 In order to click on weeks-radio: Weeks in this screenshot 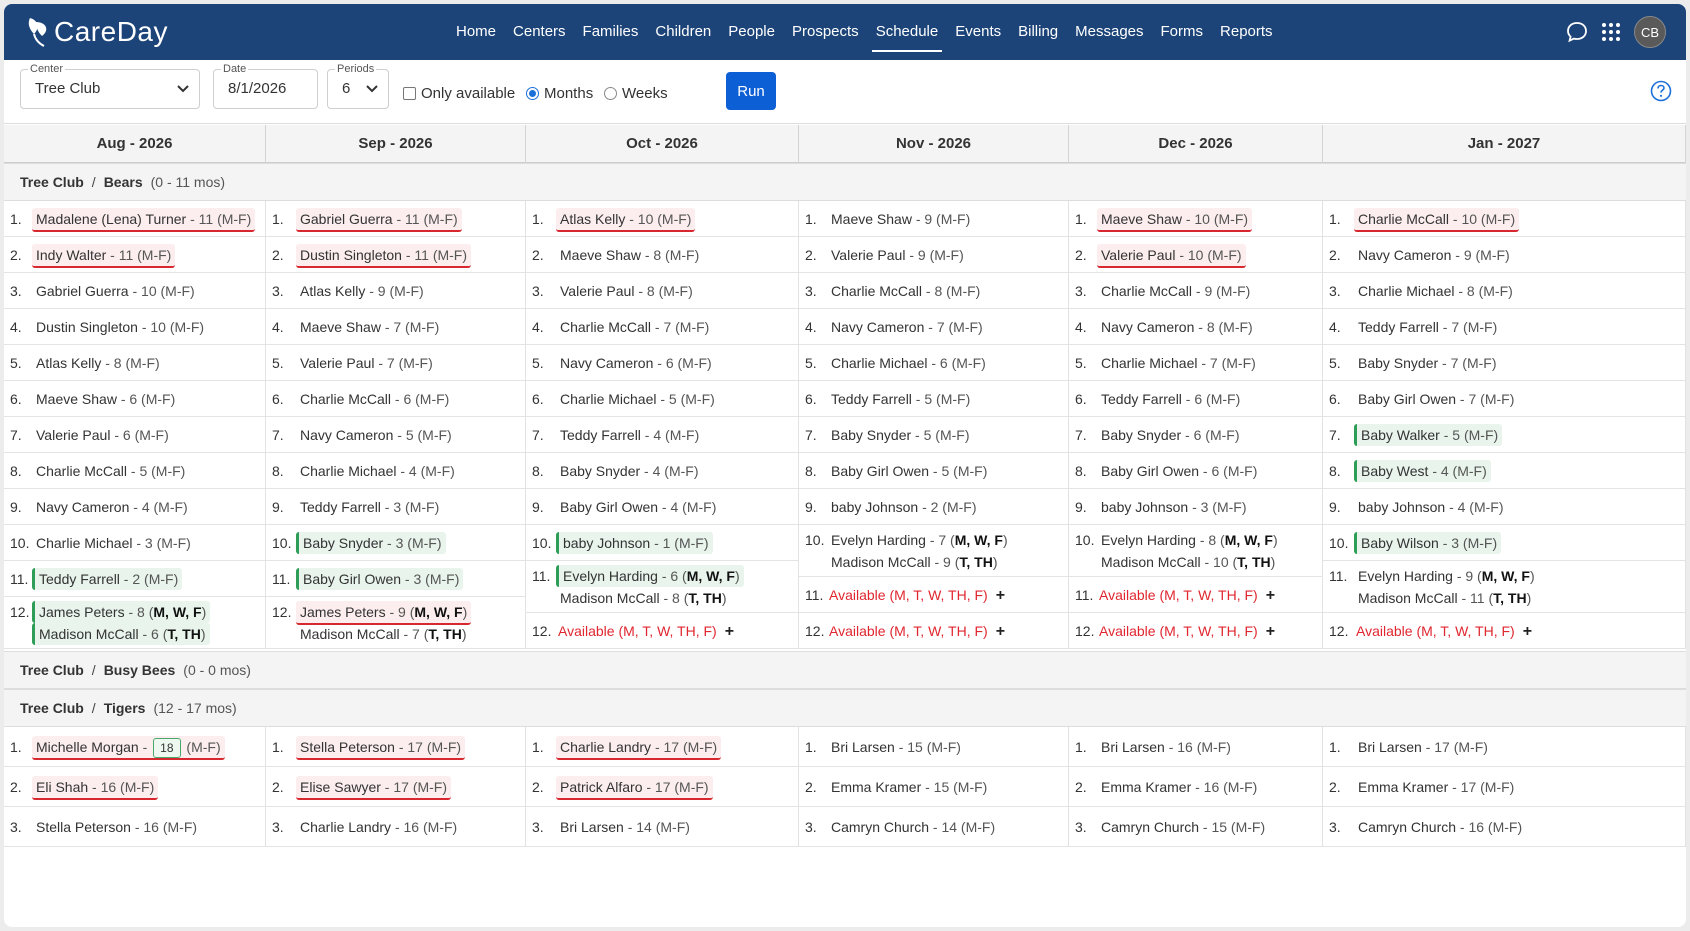, I will do `click(636, 93)`.